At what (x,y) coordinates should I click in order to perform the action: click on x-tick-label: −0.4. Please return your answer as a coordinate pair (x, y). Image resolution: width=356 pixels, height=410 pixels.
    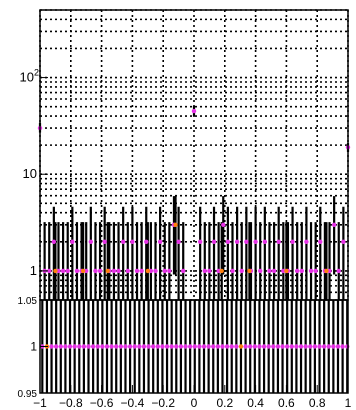
    Looking at the image, I should click on (133, 403).